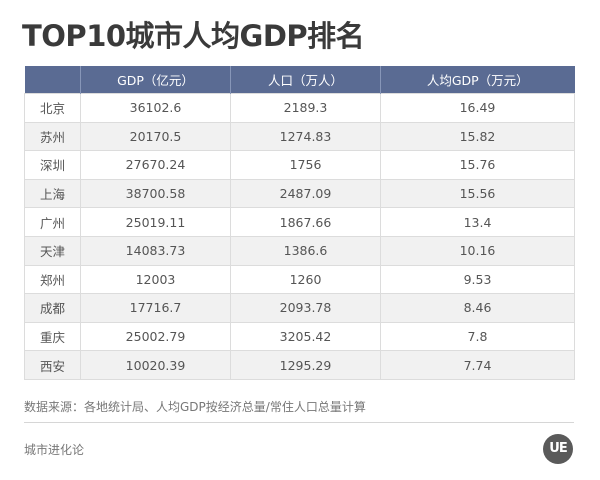 The height and width of the screenshot is (480, 600). Describe the element at coordinates (305, 136) in the screenshot. I see `population-cell: 1274.83` at that location.